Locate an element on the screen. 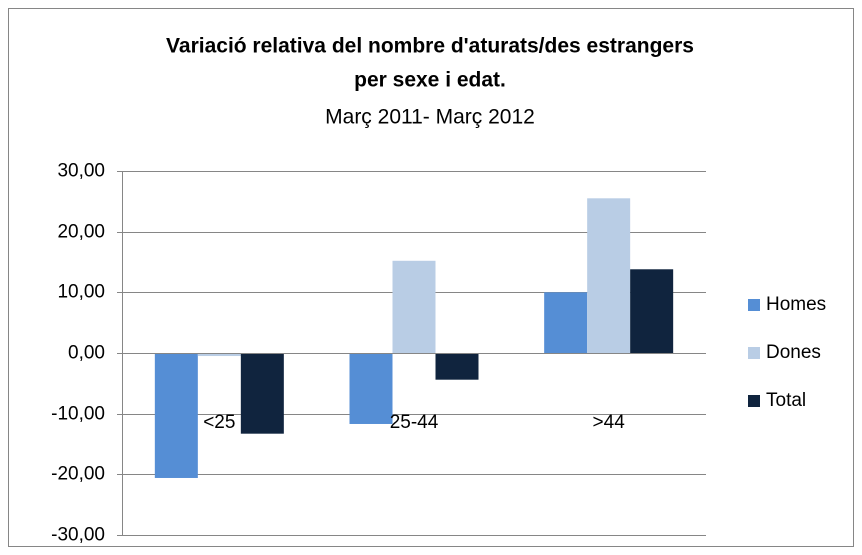 The width and height of the screenshot is (862, 555). legend-label: Homes is located at coordinates (796, 304).